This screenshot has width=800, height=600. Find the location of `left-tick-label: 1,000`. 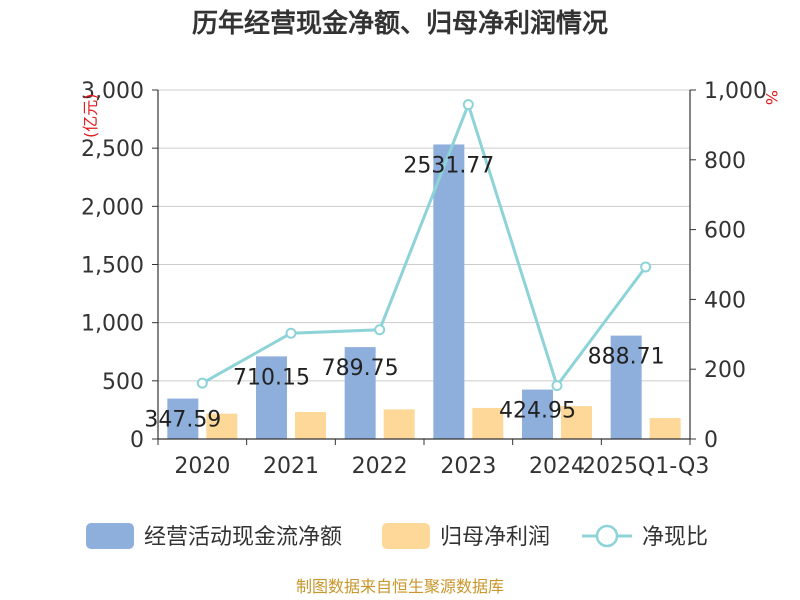

left-tick-label: 1,000 is located at coordinates (112, 324).